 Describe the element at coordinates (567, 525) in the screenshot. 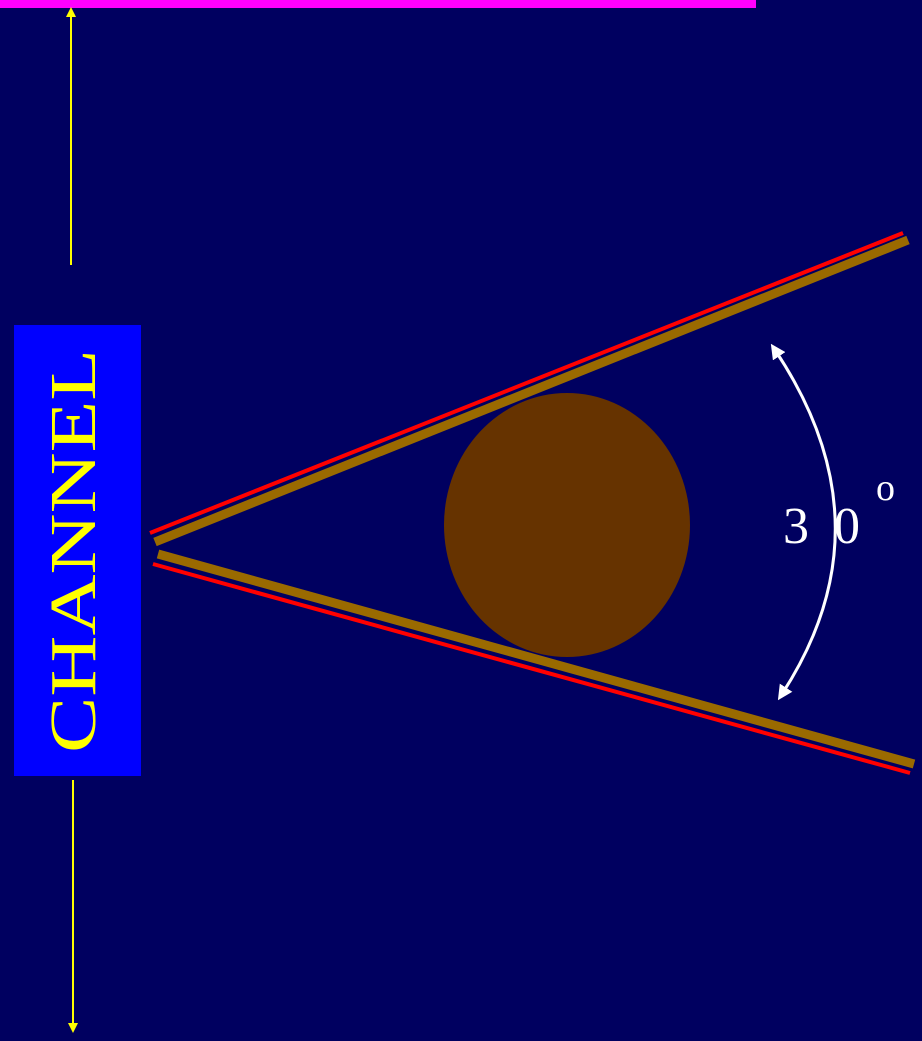

I see `ball` at that location.